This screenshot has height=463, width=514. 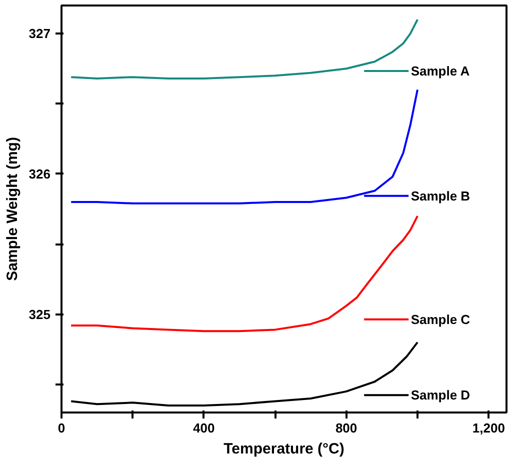 I want to click on legend-label: Sample C, so click(x=440, y=319).